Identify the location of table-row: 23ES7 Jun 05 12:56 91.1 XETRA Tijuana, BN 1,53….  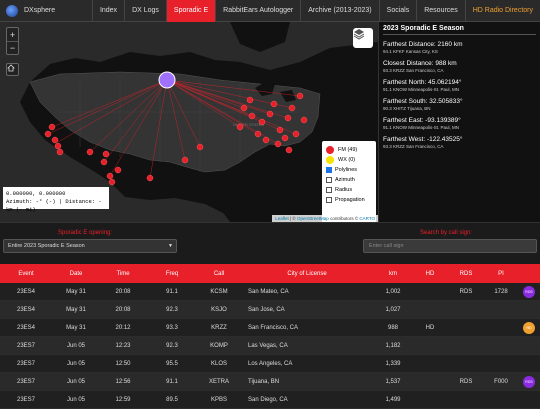
(270, 382).